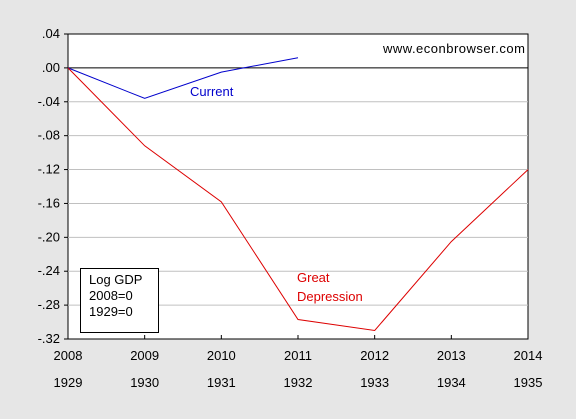 The height and width of the screenshot is (419, 576). Describe the element at coordinates (51, 67) in the screenshot. I see `y-tick-label: .00` at that location.